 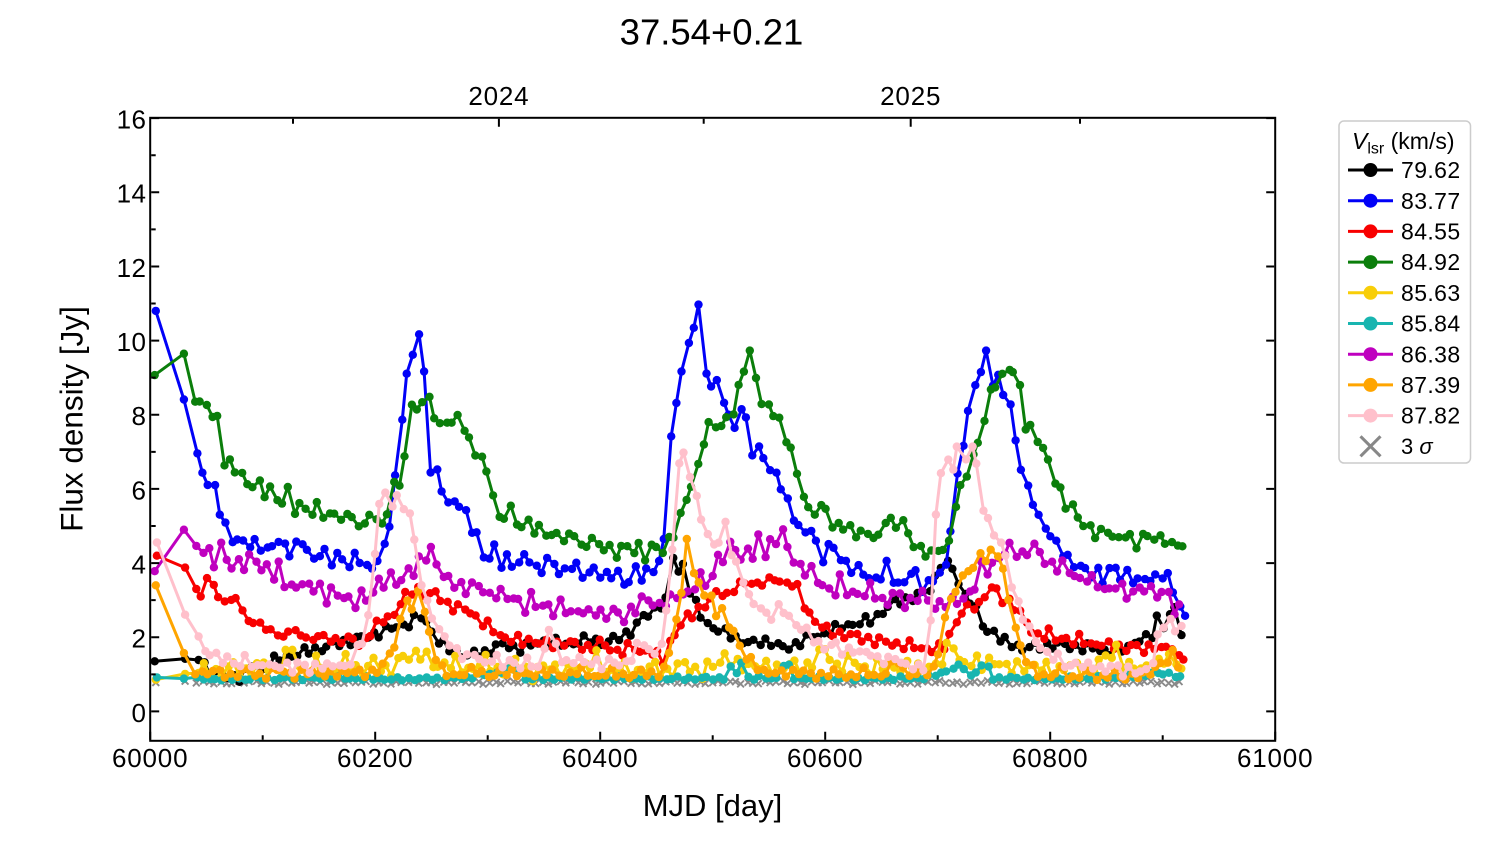 I want to click on svg-text: 60800, so click(x=1050, y=758).